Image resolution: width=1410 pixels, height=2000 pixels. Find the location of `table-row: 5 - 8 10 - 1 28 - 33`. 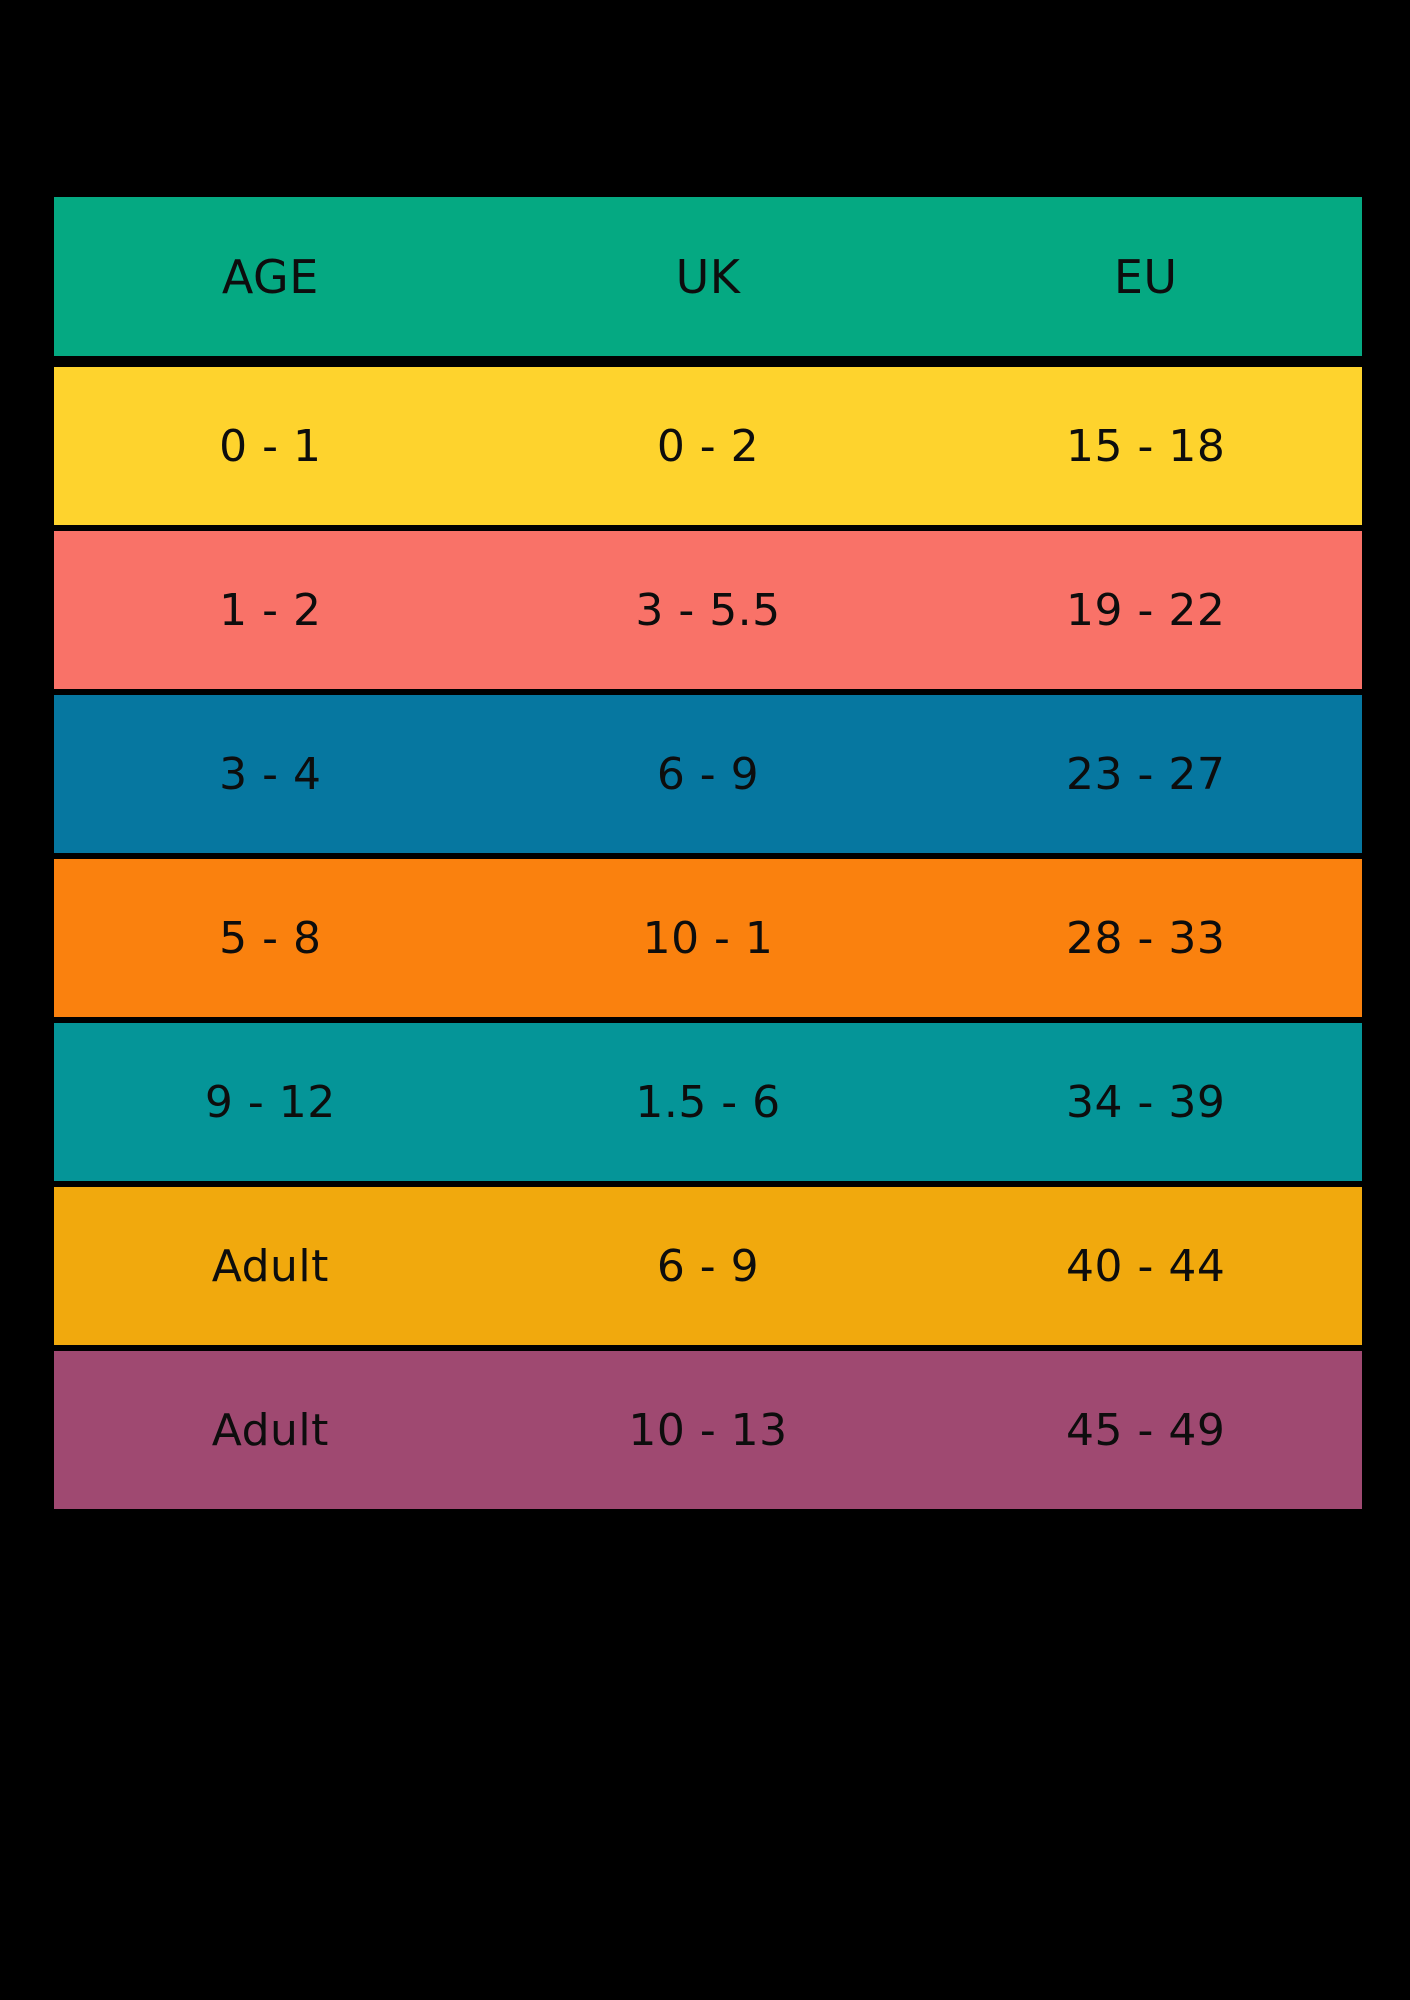

table-row: 5 - 8 10 - 1 28 - 33 is located at coordinates (708, 938).